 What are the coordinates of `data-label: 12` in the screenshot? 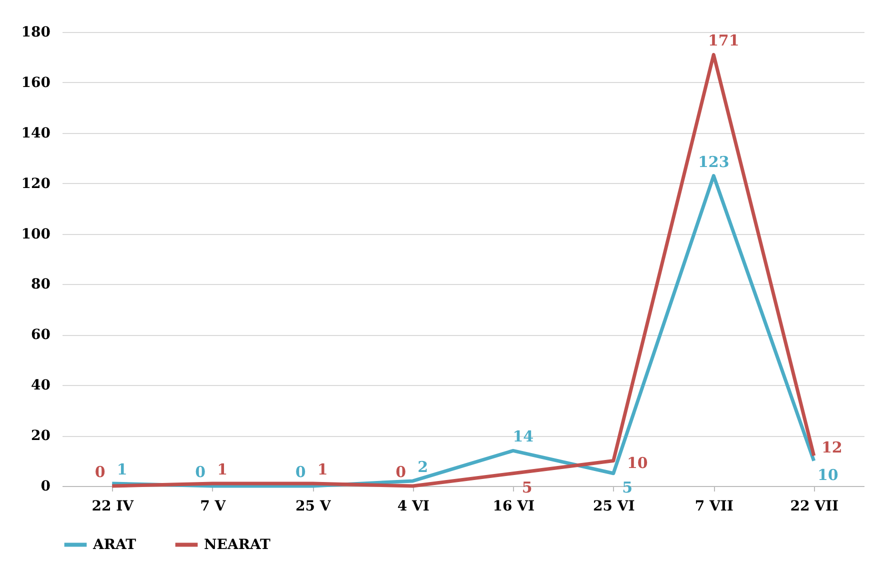 It's located at (831, 447).